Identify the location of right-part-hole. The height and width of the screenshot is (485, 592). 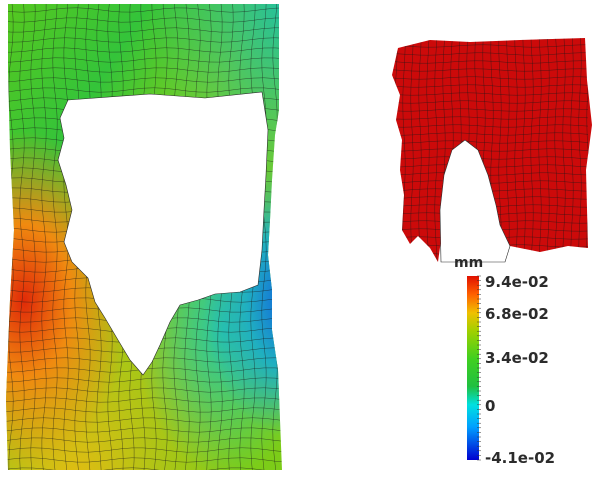
(475, 201).